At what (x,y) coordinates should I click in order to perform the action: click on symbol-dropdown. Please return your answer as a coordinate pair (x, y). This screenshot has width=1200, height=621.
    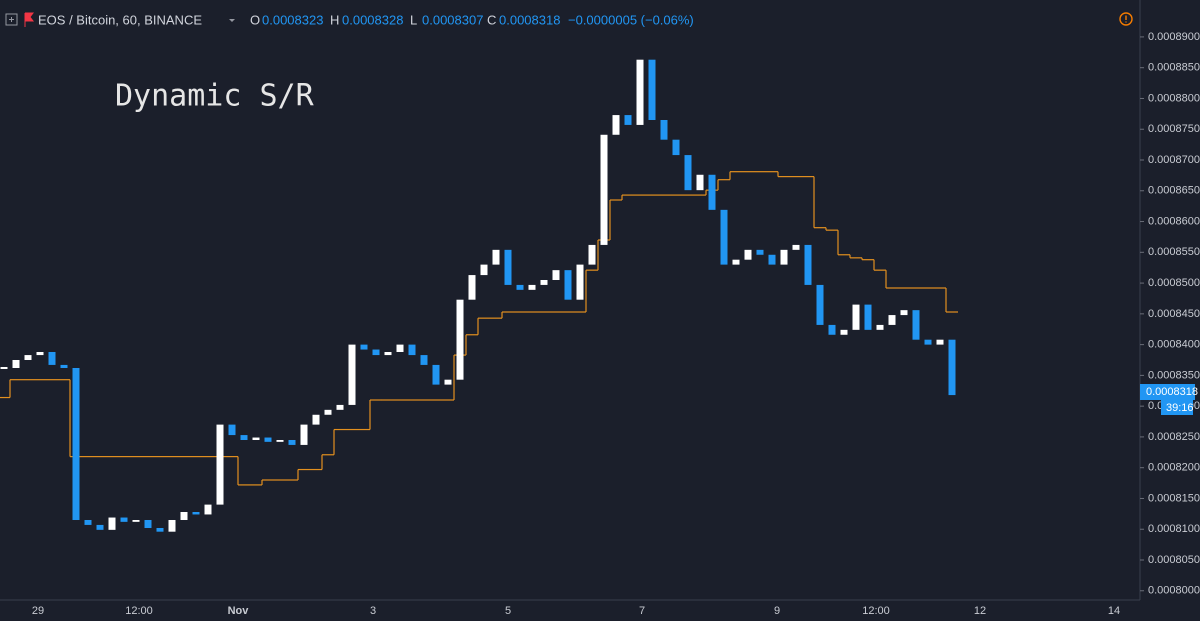
    Looking at the image, I should click on (232, 20).